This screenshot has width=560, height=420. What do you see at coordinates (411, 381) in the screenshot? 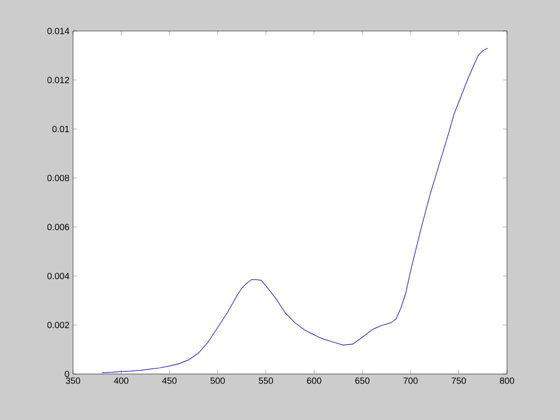
I see `x-tick-label: 700` at bounding box center [411, 381].